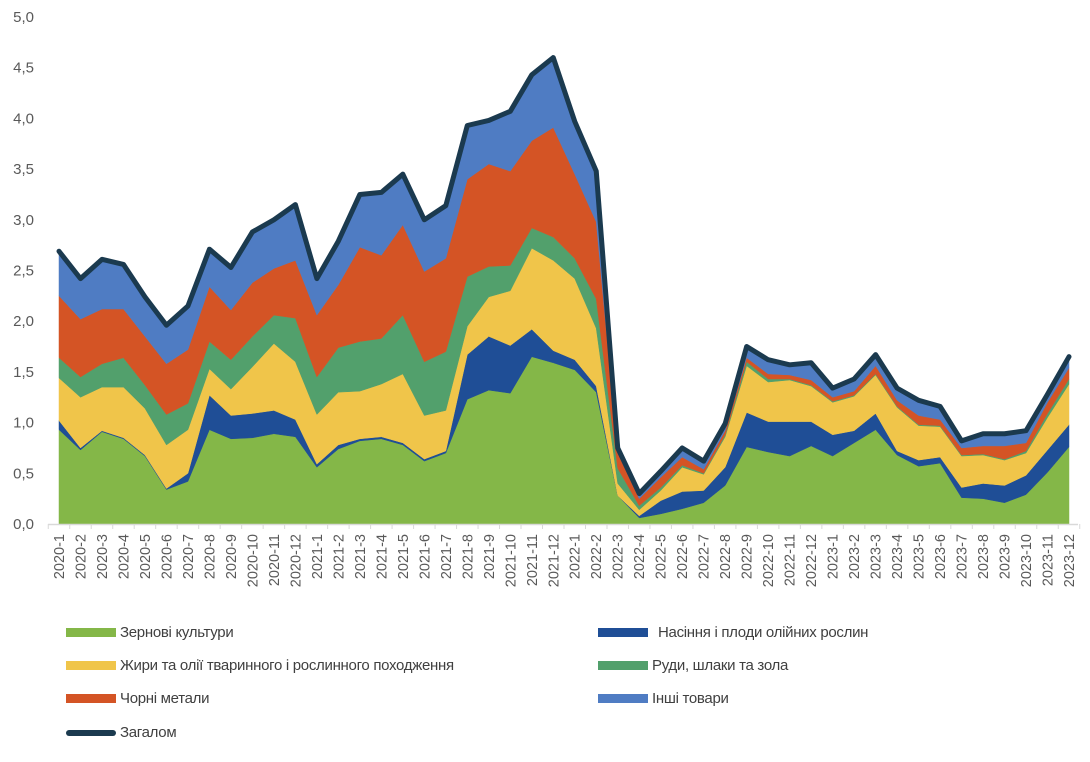 The image size is (1090, 762). I want to click on x-tick-label: 2022-10, so click(769, 560).